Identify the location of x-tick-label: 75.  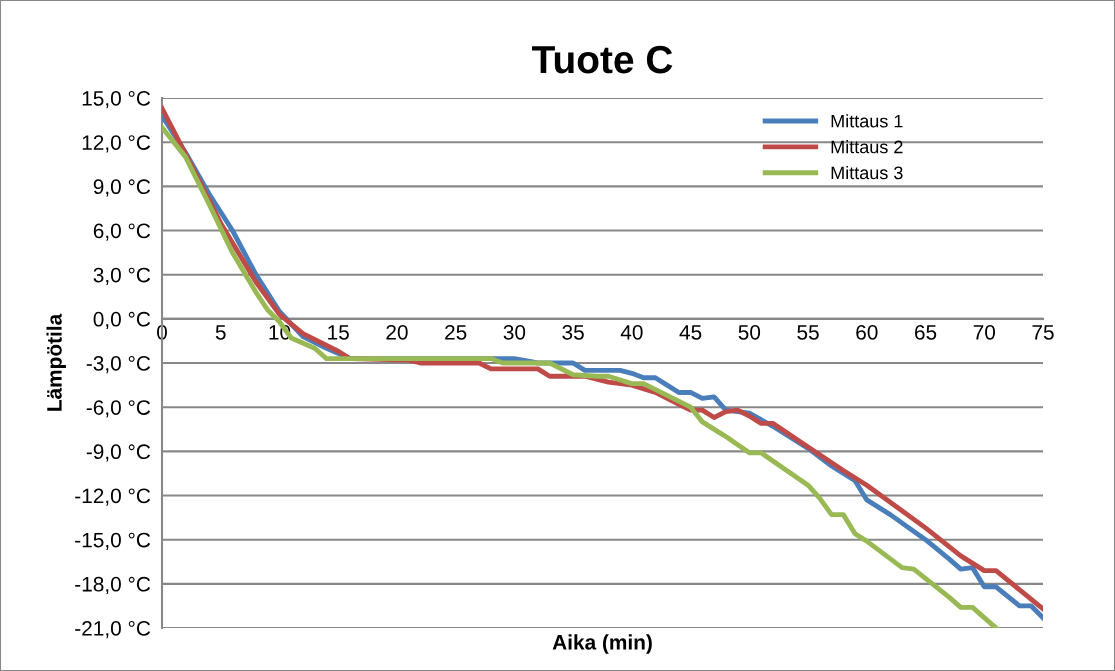
(1043, 332).